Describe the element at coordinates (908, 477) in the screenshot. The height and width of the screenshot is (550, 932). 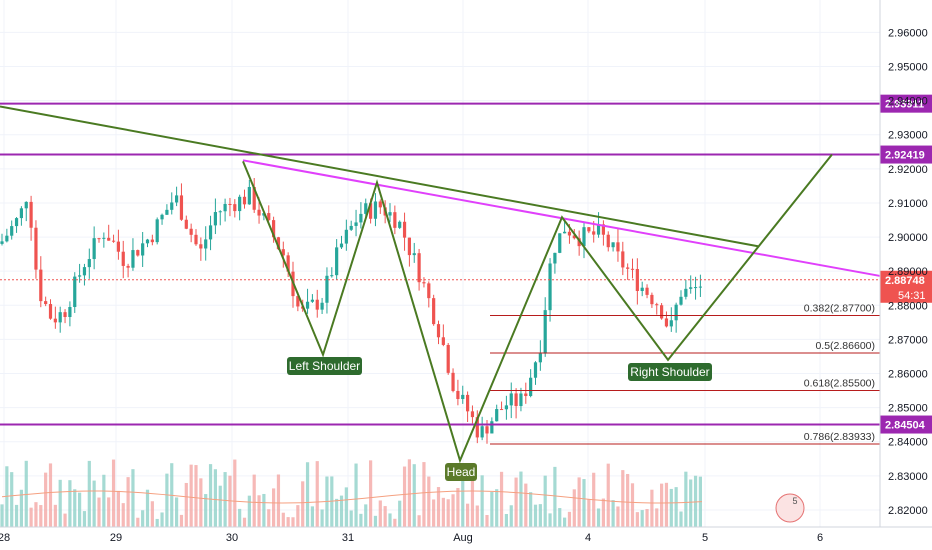
I see `y-tick-label: 2.83000` at that location.